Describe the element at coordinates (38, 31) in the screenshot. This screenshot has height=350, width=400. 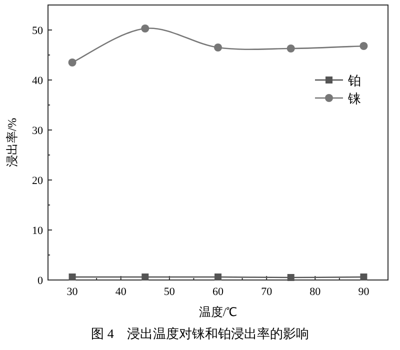
I see `y-tick-label: 50` at that location.